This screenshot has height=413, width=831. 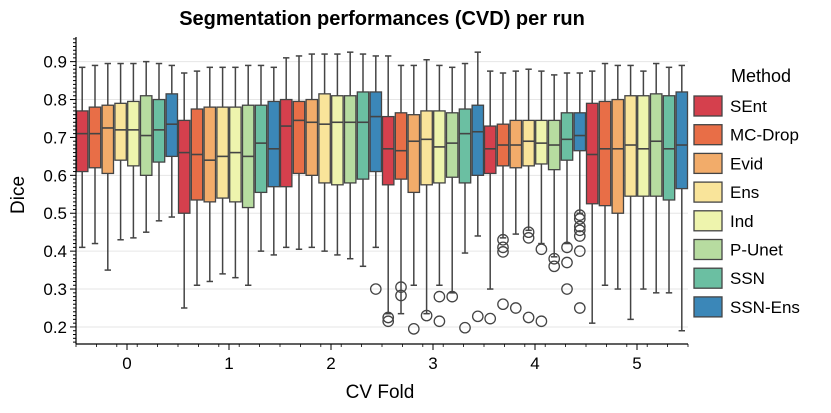 I want to click on legend-title: Method, so click(x=761, y=76).